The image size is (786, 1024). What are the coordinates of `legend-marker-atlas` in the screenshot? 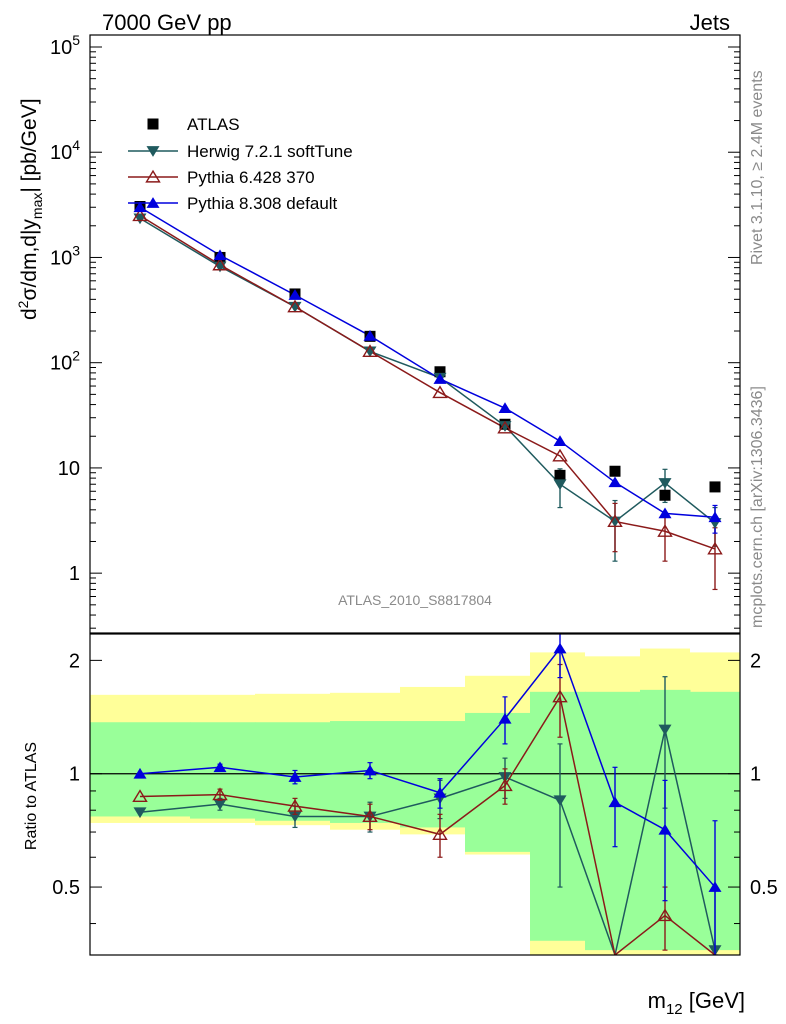 It's located at (153, 124).